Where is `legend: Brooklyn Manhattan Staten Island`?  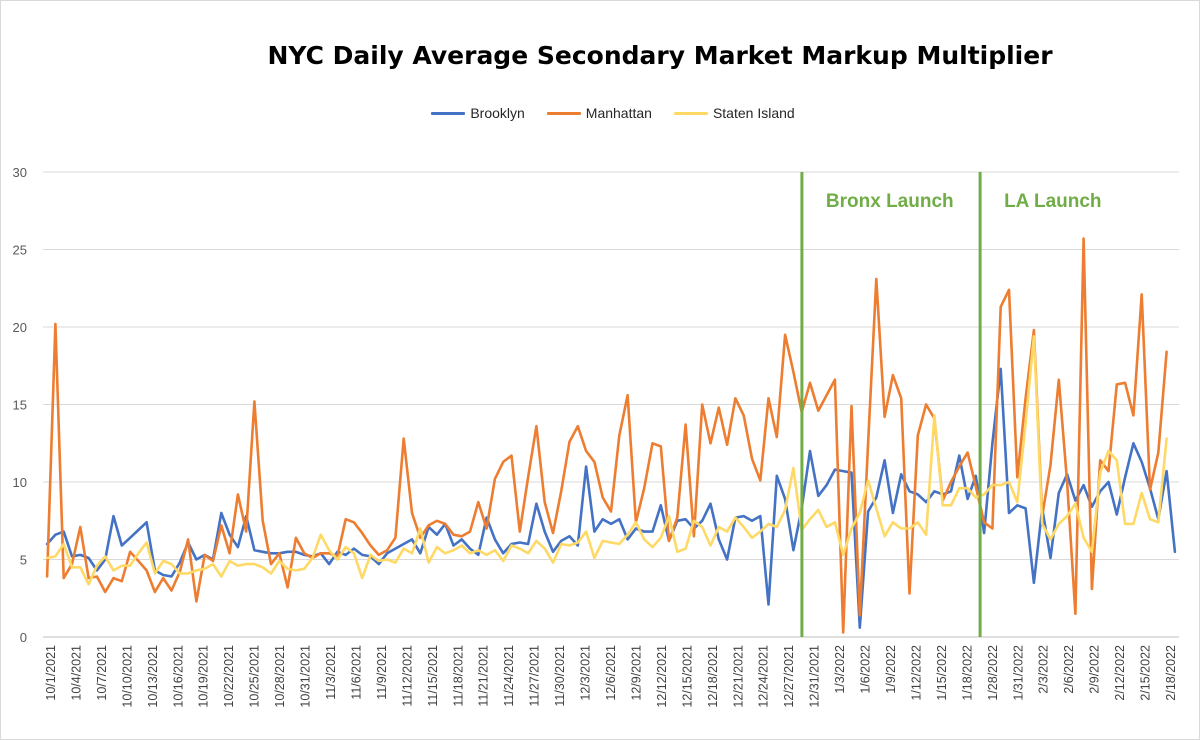 legend: Brooklyn Manhattan Staten Island is located at coordinates (600, 113).